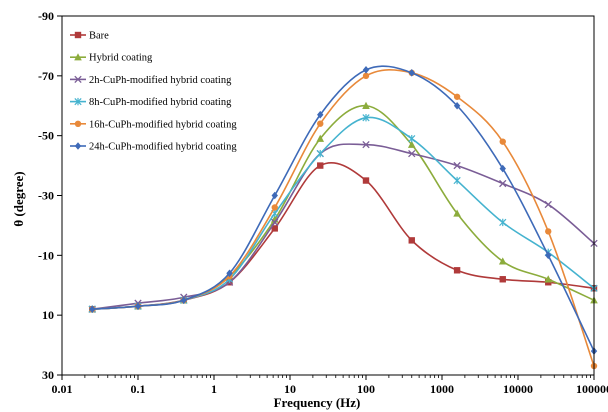  I want to click on legend-item: 16h-CuPh-modified hybrid coating, so click(153, 124).